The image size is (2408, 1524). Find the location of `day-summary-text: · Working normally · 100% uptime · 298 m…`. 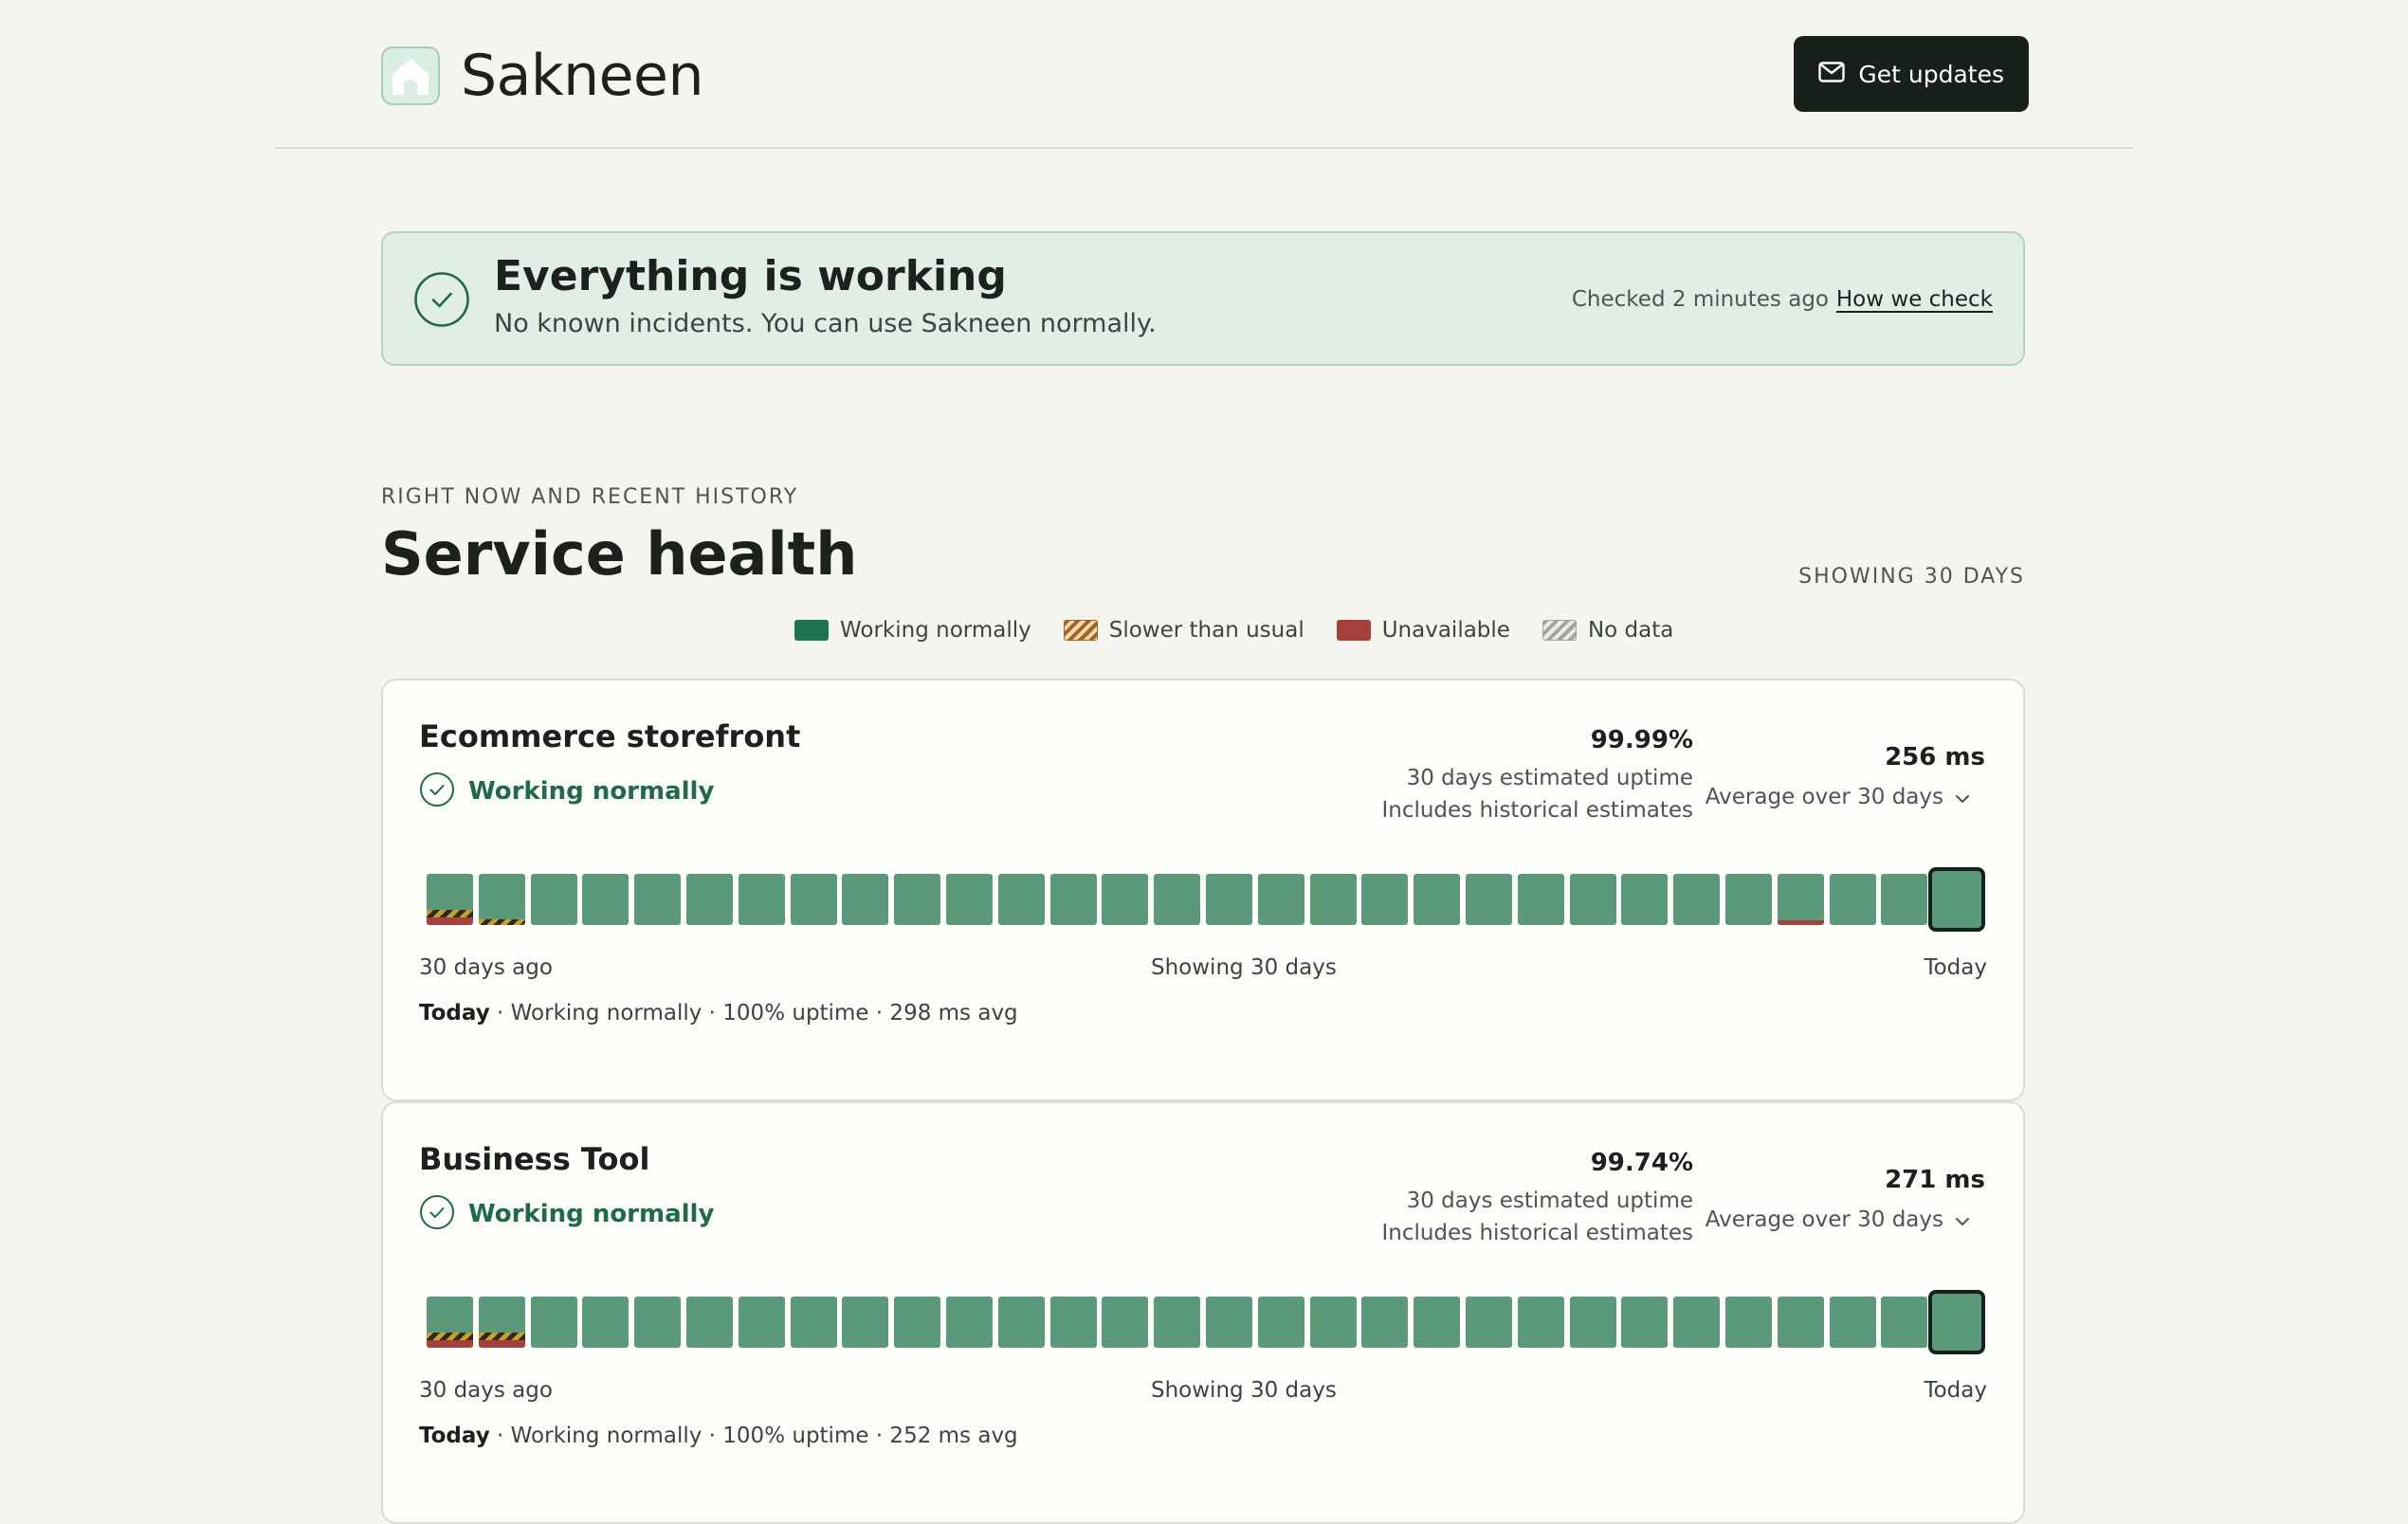

day-summary-text: · Working normally · 100% uptime · 298 m… is located at coordinates (753, 1013).